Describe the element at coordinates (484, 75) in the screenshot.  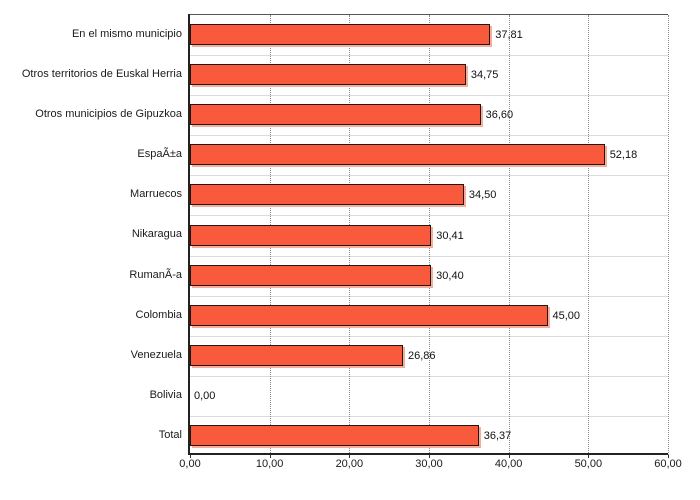
I see `bar-value-label: 34,75` at that location.